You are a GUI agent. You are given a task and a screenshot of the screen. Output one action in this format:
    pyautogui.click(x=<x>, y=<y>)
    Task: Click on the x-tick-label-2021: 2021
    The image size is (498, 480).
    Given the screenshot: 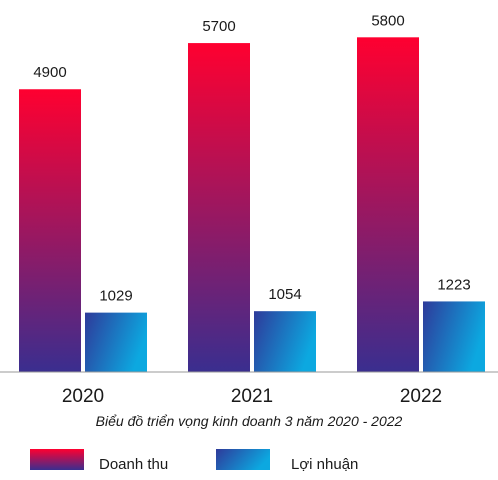 What is the action you would take?
    pyautogui.click(x=252, y=396)
    